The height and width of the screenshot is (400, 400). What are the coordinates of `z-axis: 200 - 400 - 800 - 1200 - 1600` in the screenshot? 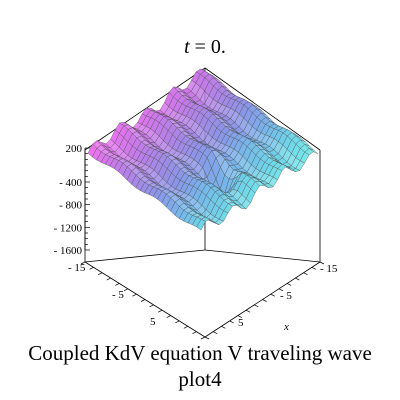 It's located at (72, 200).